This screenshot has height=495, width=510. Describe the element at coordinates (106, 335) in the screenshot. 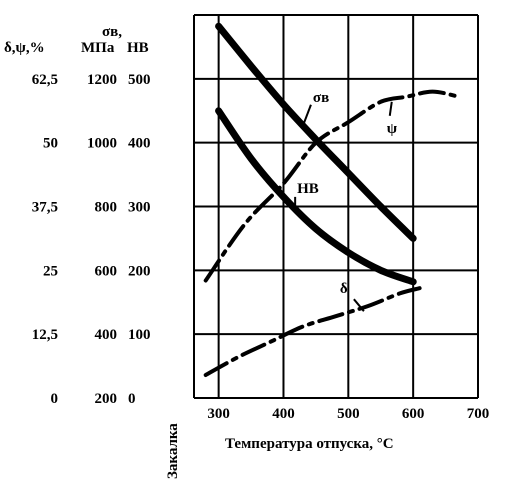

I see `y-tick-label-stress: 400` at that location.